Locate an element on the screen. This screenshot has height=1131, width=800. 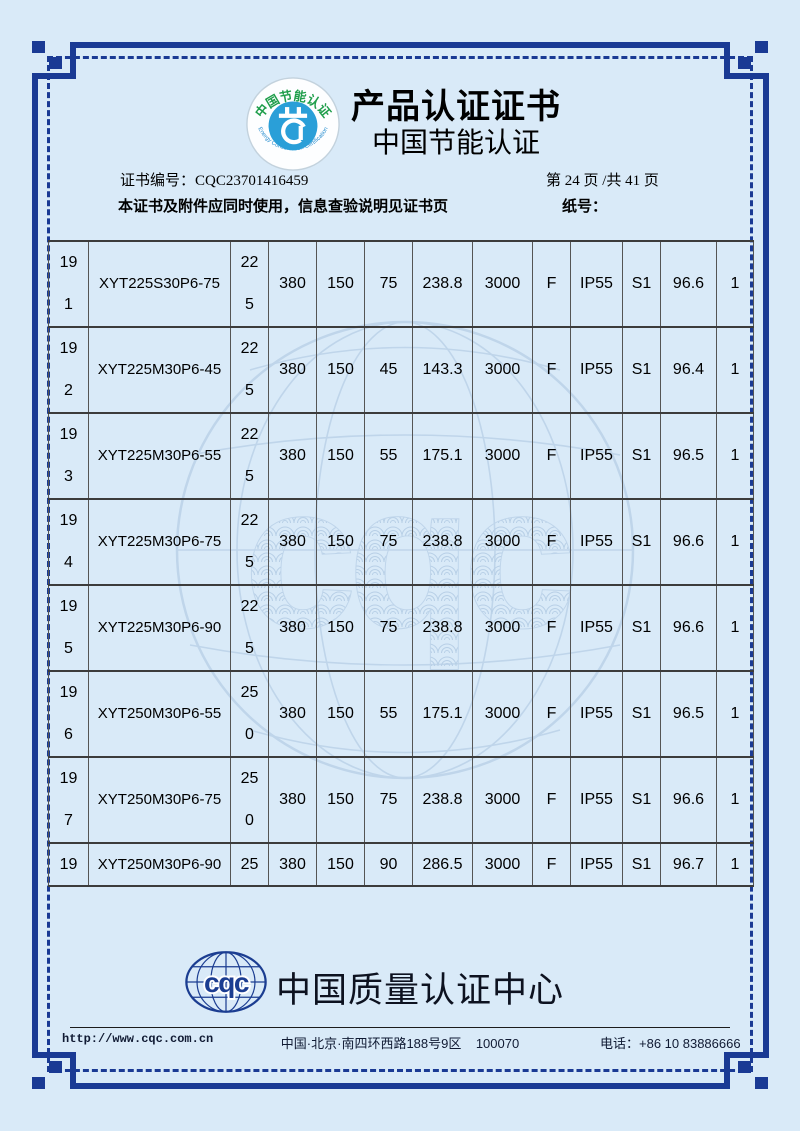
usage-notice: 本证书及附件应同时使用，信息查验说明见证书页 is located at coordinates (283, 206).